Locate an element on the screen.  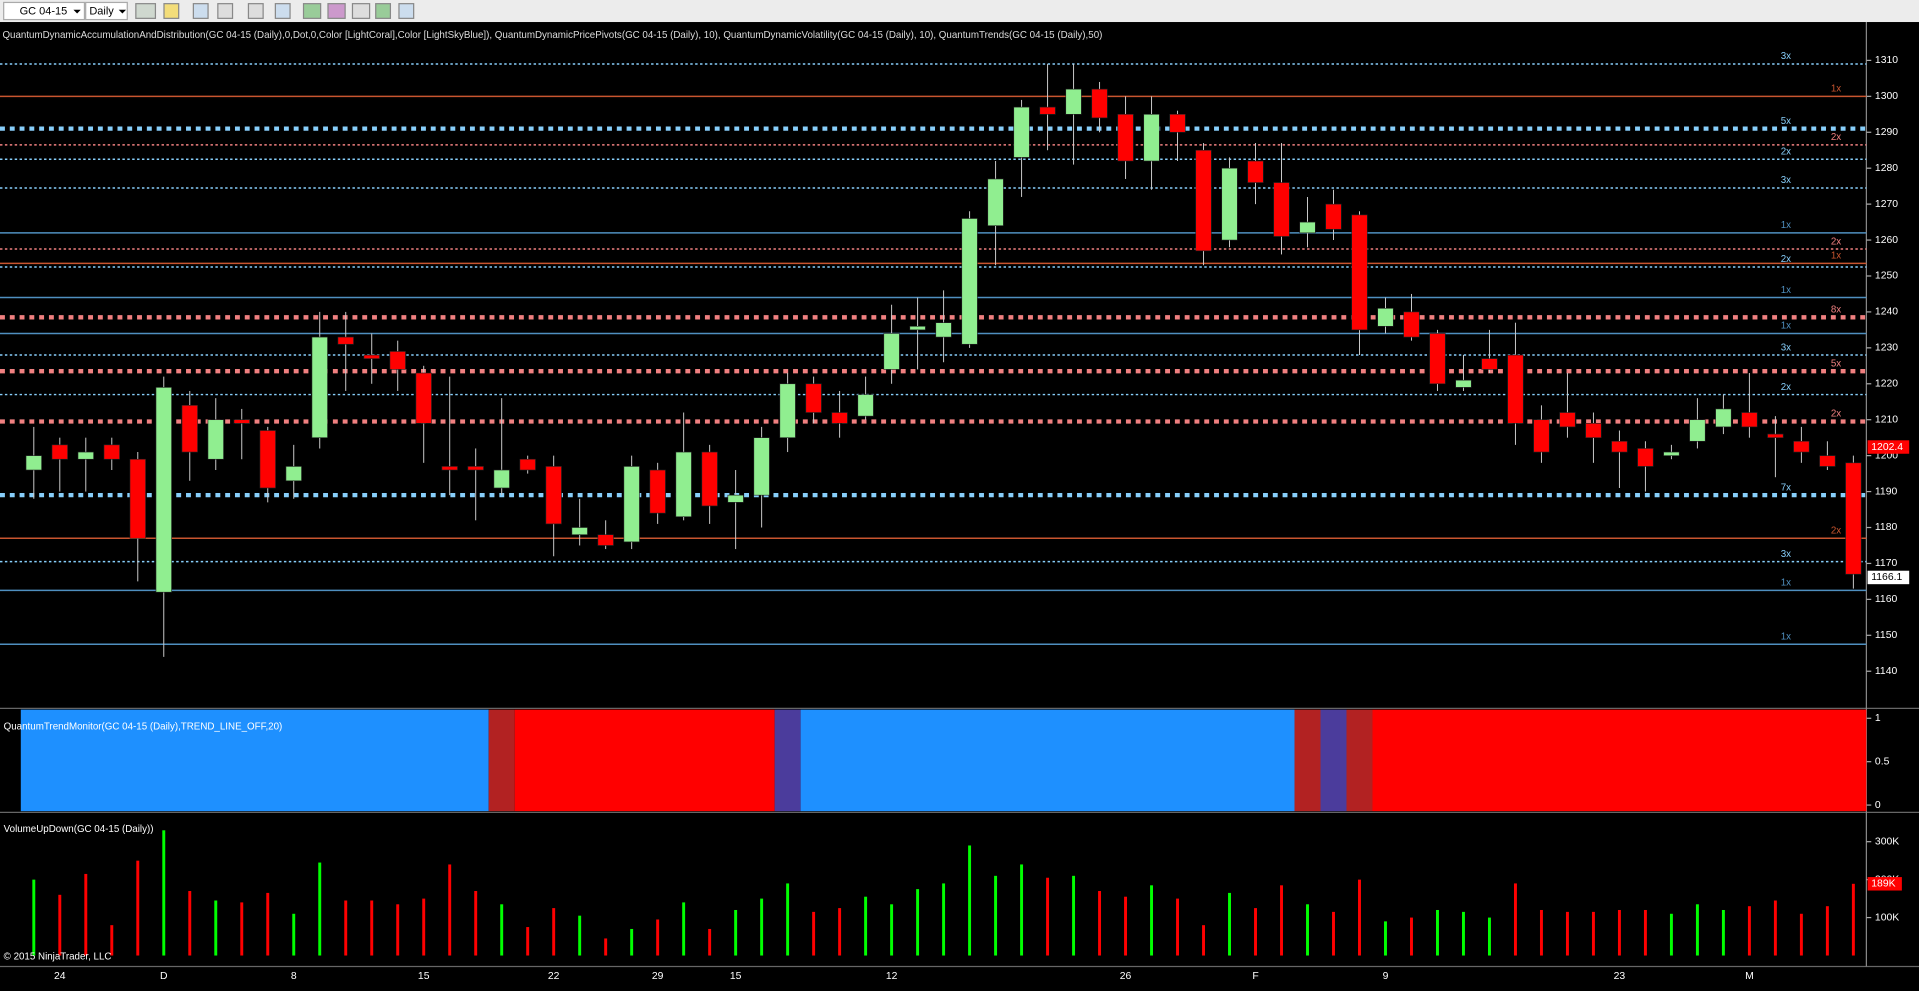
dropdown-arrow is located at coordinates (77, 11).